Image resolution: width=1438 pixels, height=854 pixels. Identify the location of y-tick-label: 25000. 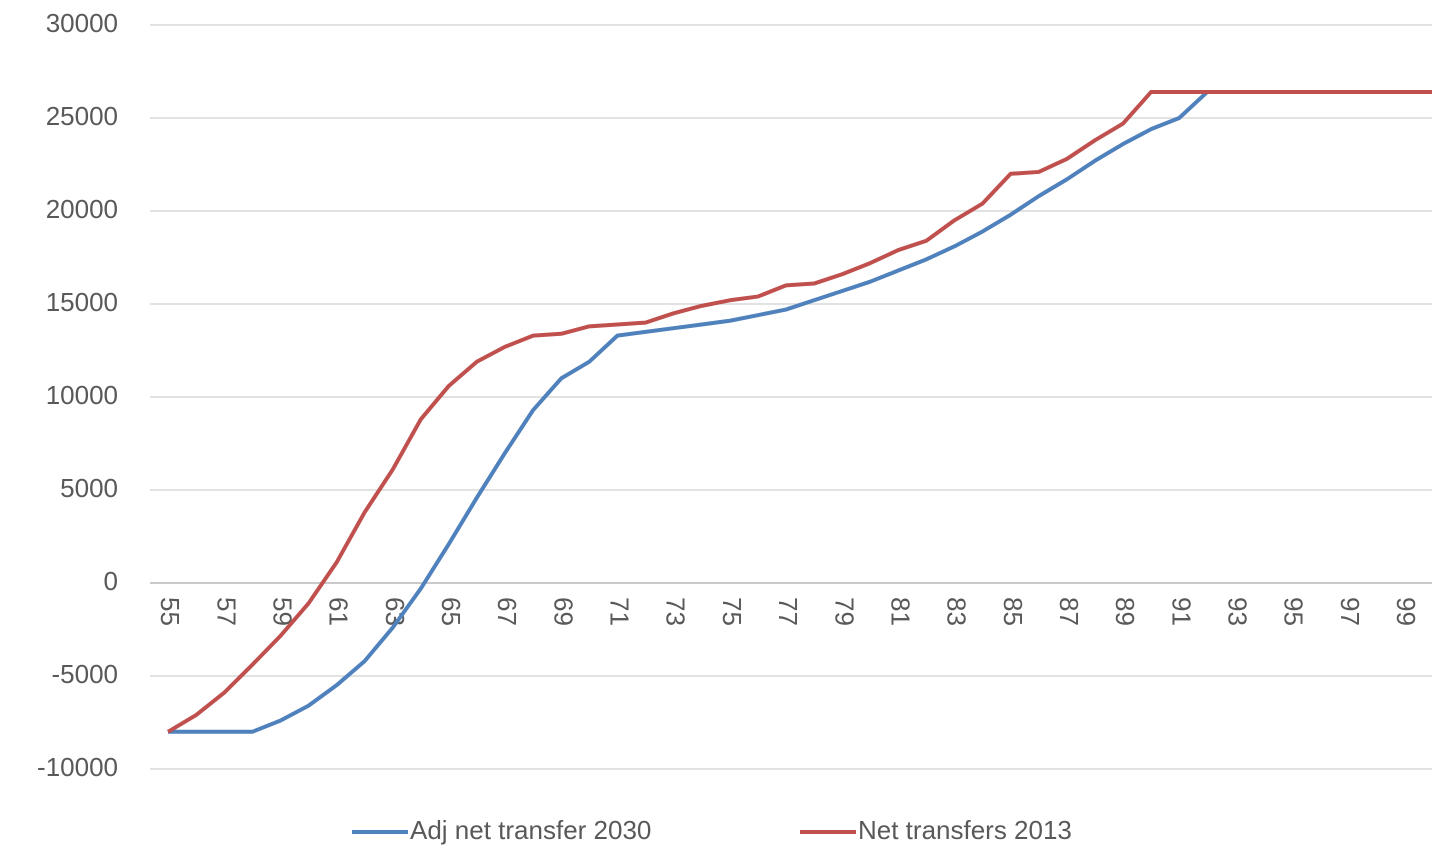
(82, 116).